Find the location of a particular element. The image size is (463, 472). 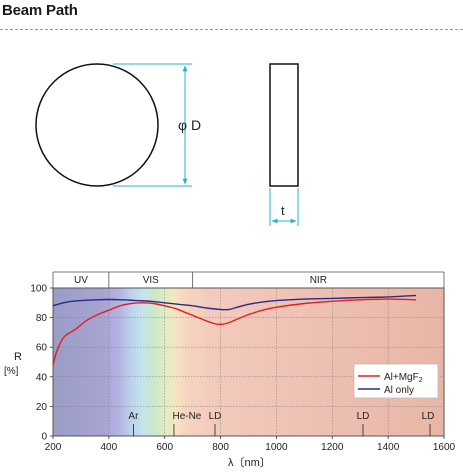

x-tick-label: 600 is located at coordinates (164, 447).